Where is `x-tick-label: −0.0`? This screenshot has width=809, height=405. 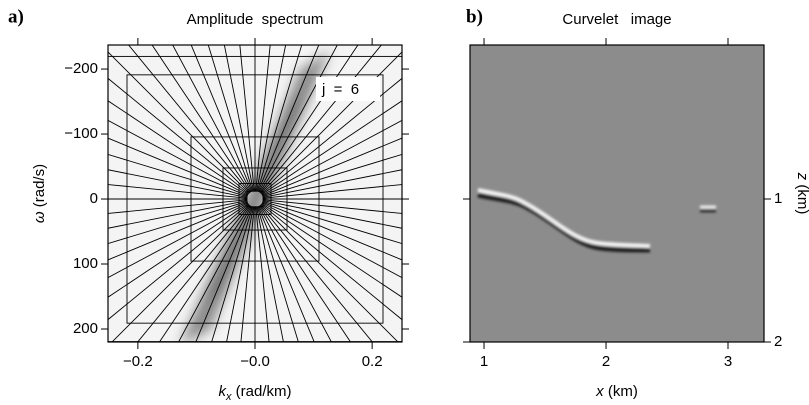
x-tick-label: −0.0 is located at coordinates (255, 361).